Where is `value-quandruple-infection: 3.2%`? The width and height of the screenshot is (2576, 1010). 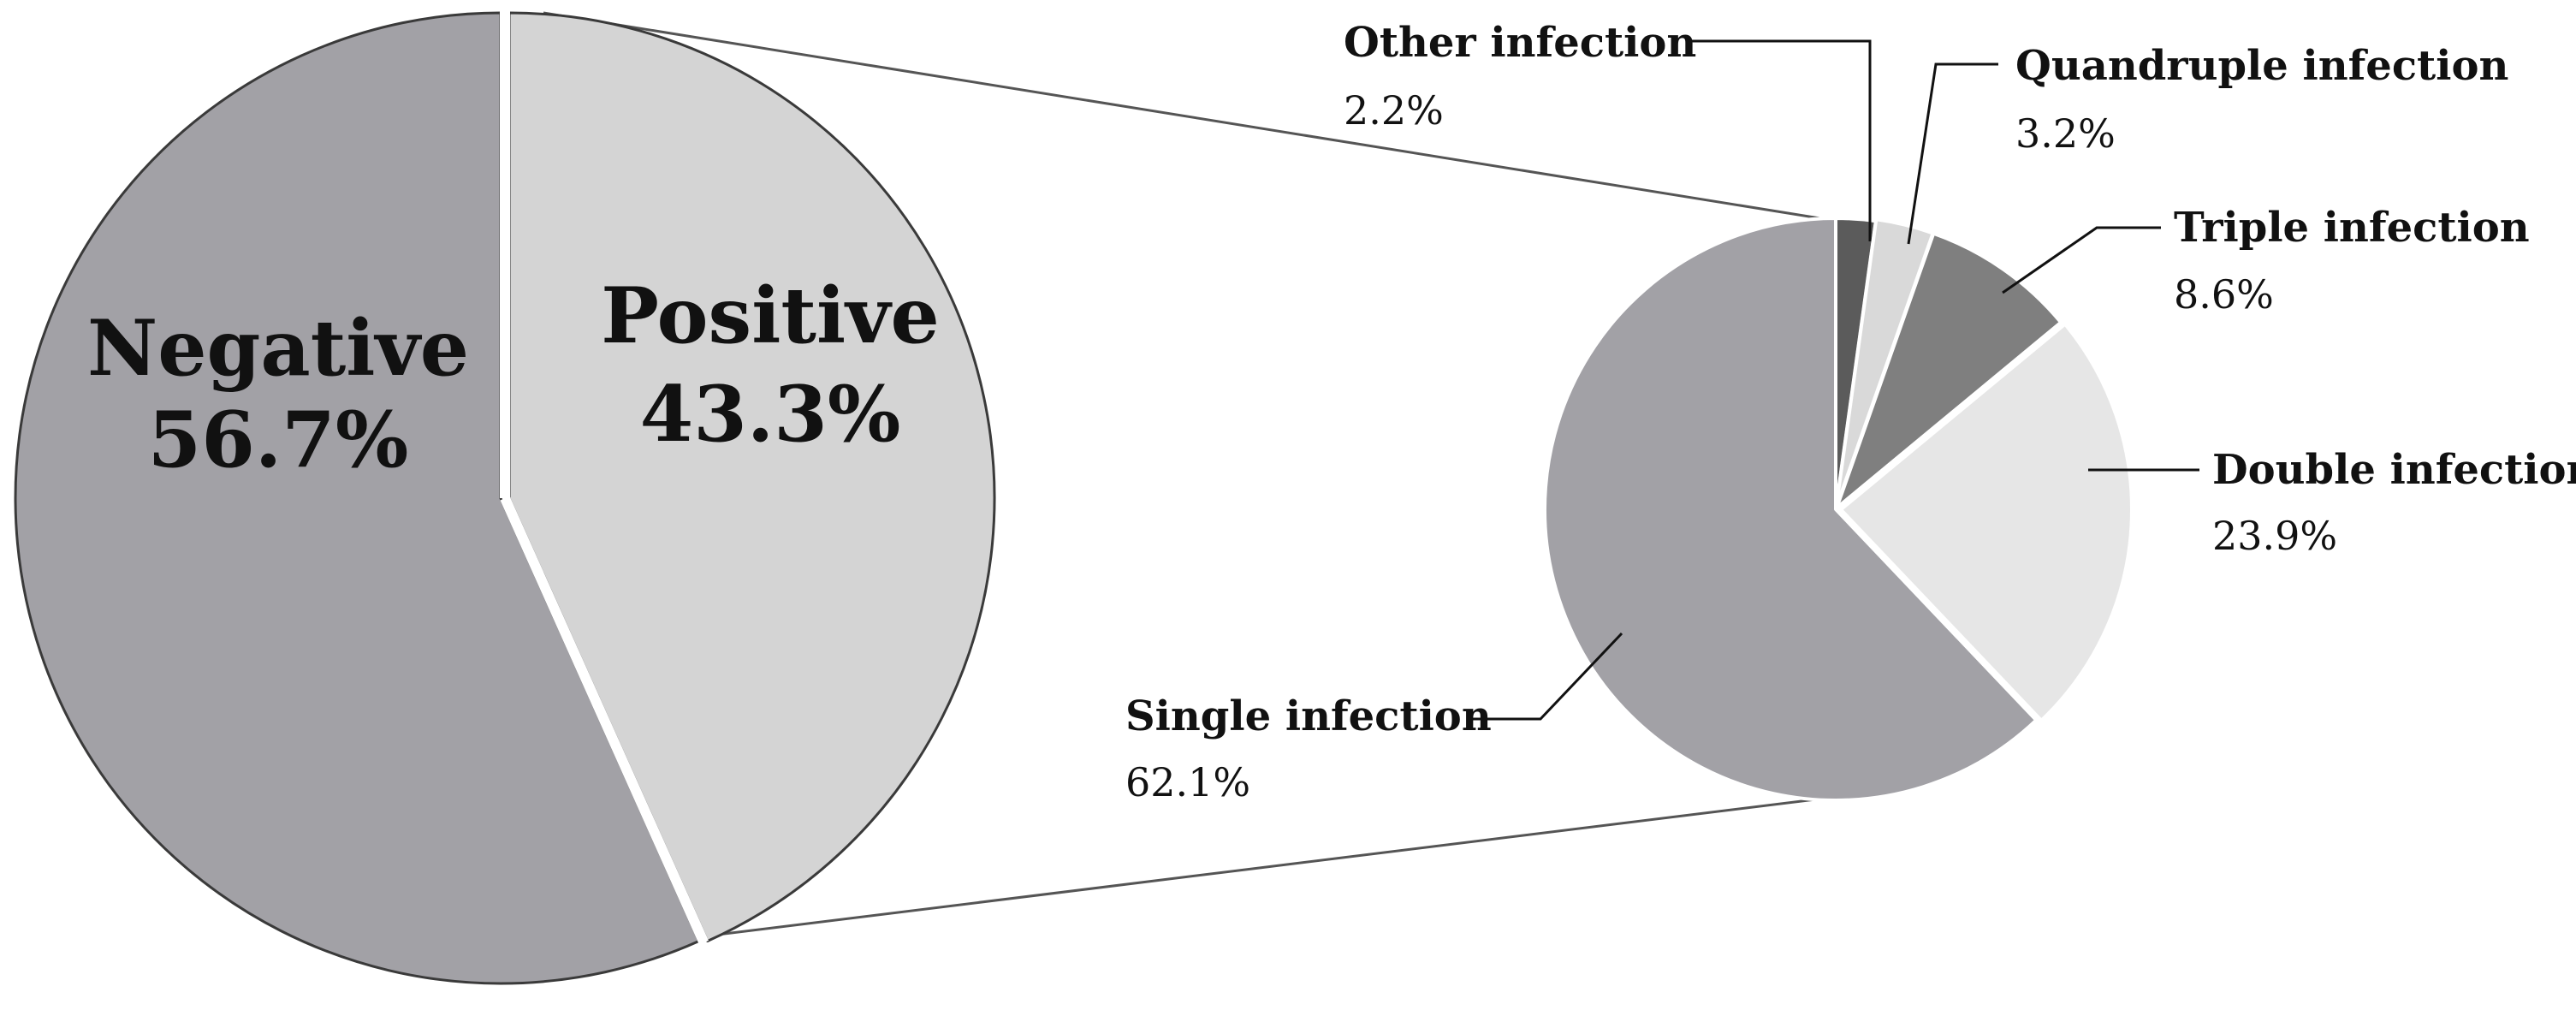
value-quandruple-infection: 3.2% is located at coordinates (2065, 133).